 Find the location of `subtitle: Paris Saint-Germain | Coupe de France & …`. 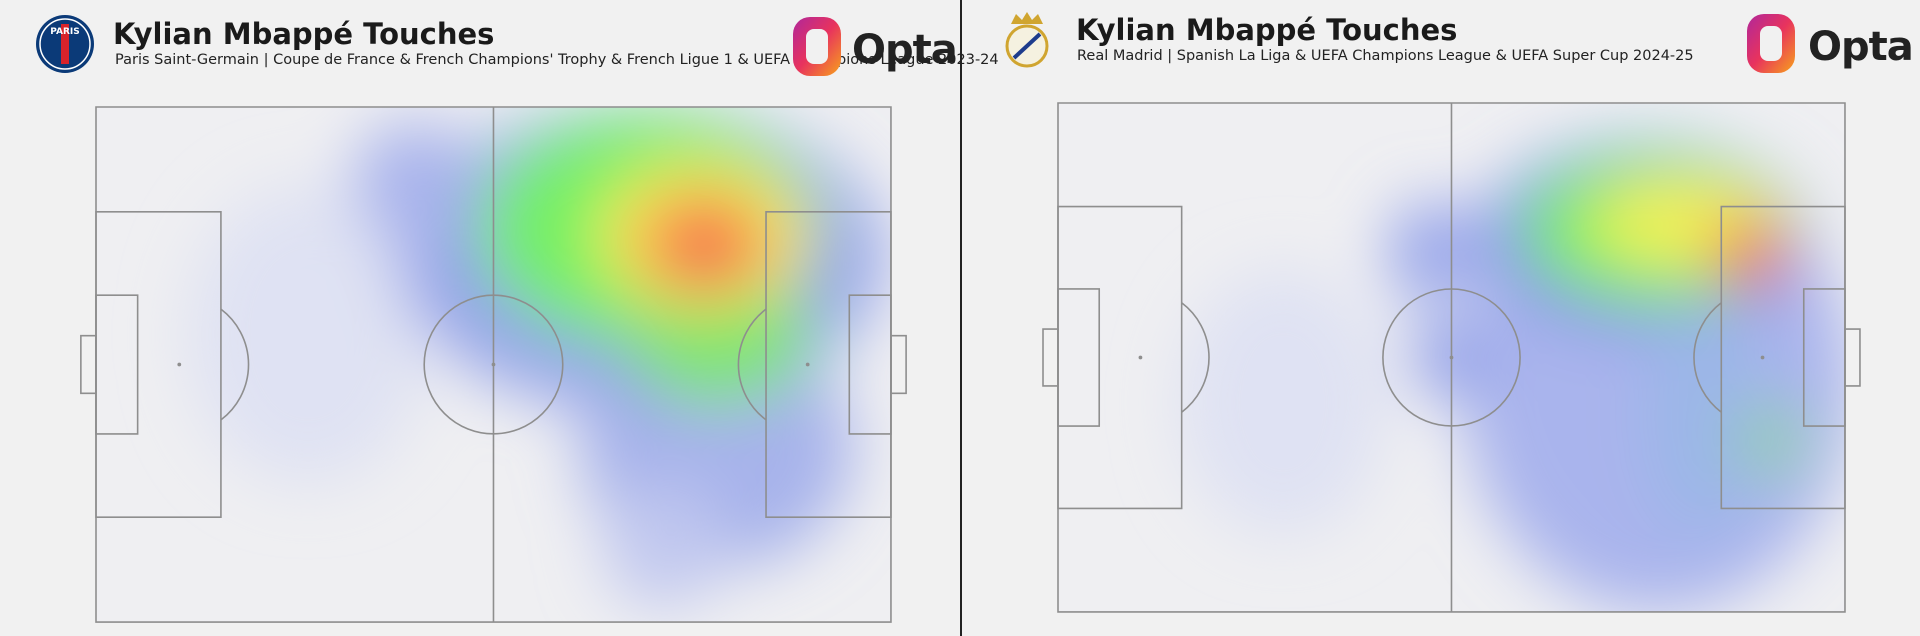

subtitle: Paris Saint-Germain | Coupe de France & … is located at coordinates (557, 60).